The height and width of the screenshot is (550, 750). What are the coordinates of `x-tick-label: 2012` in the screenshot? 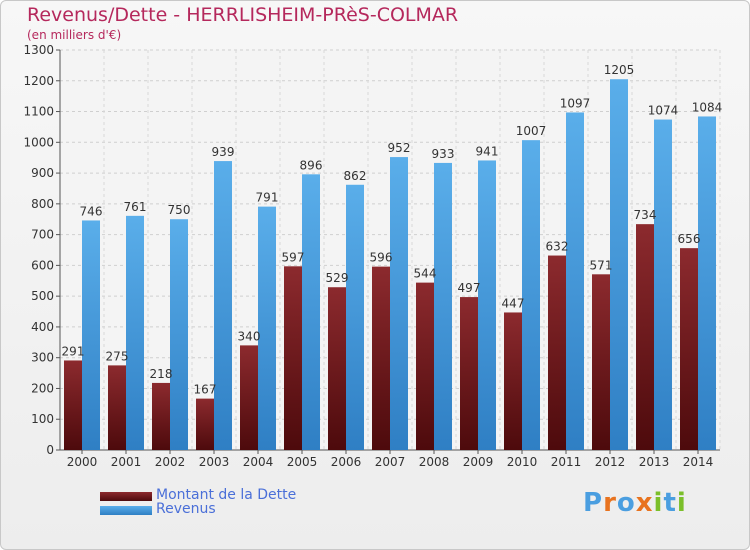 It's located at (610, 462).